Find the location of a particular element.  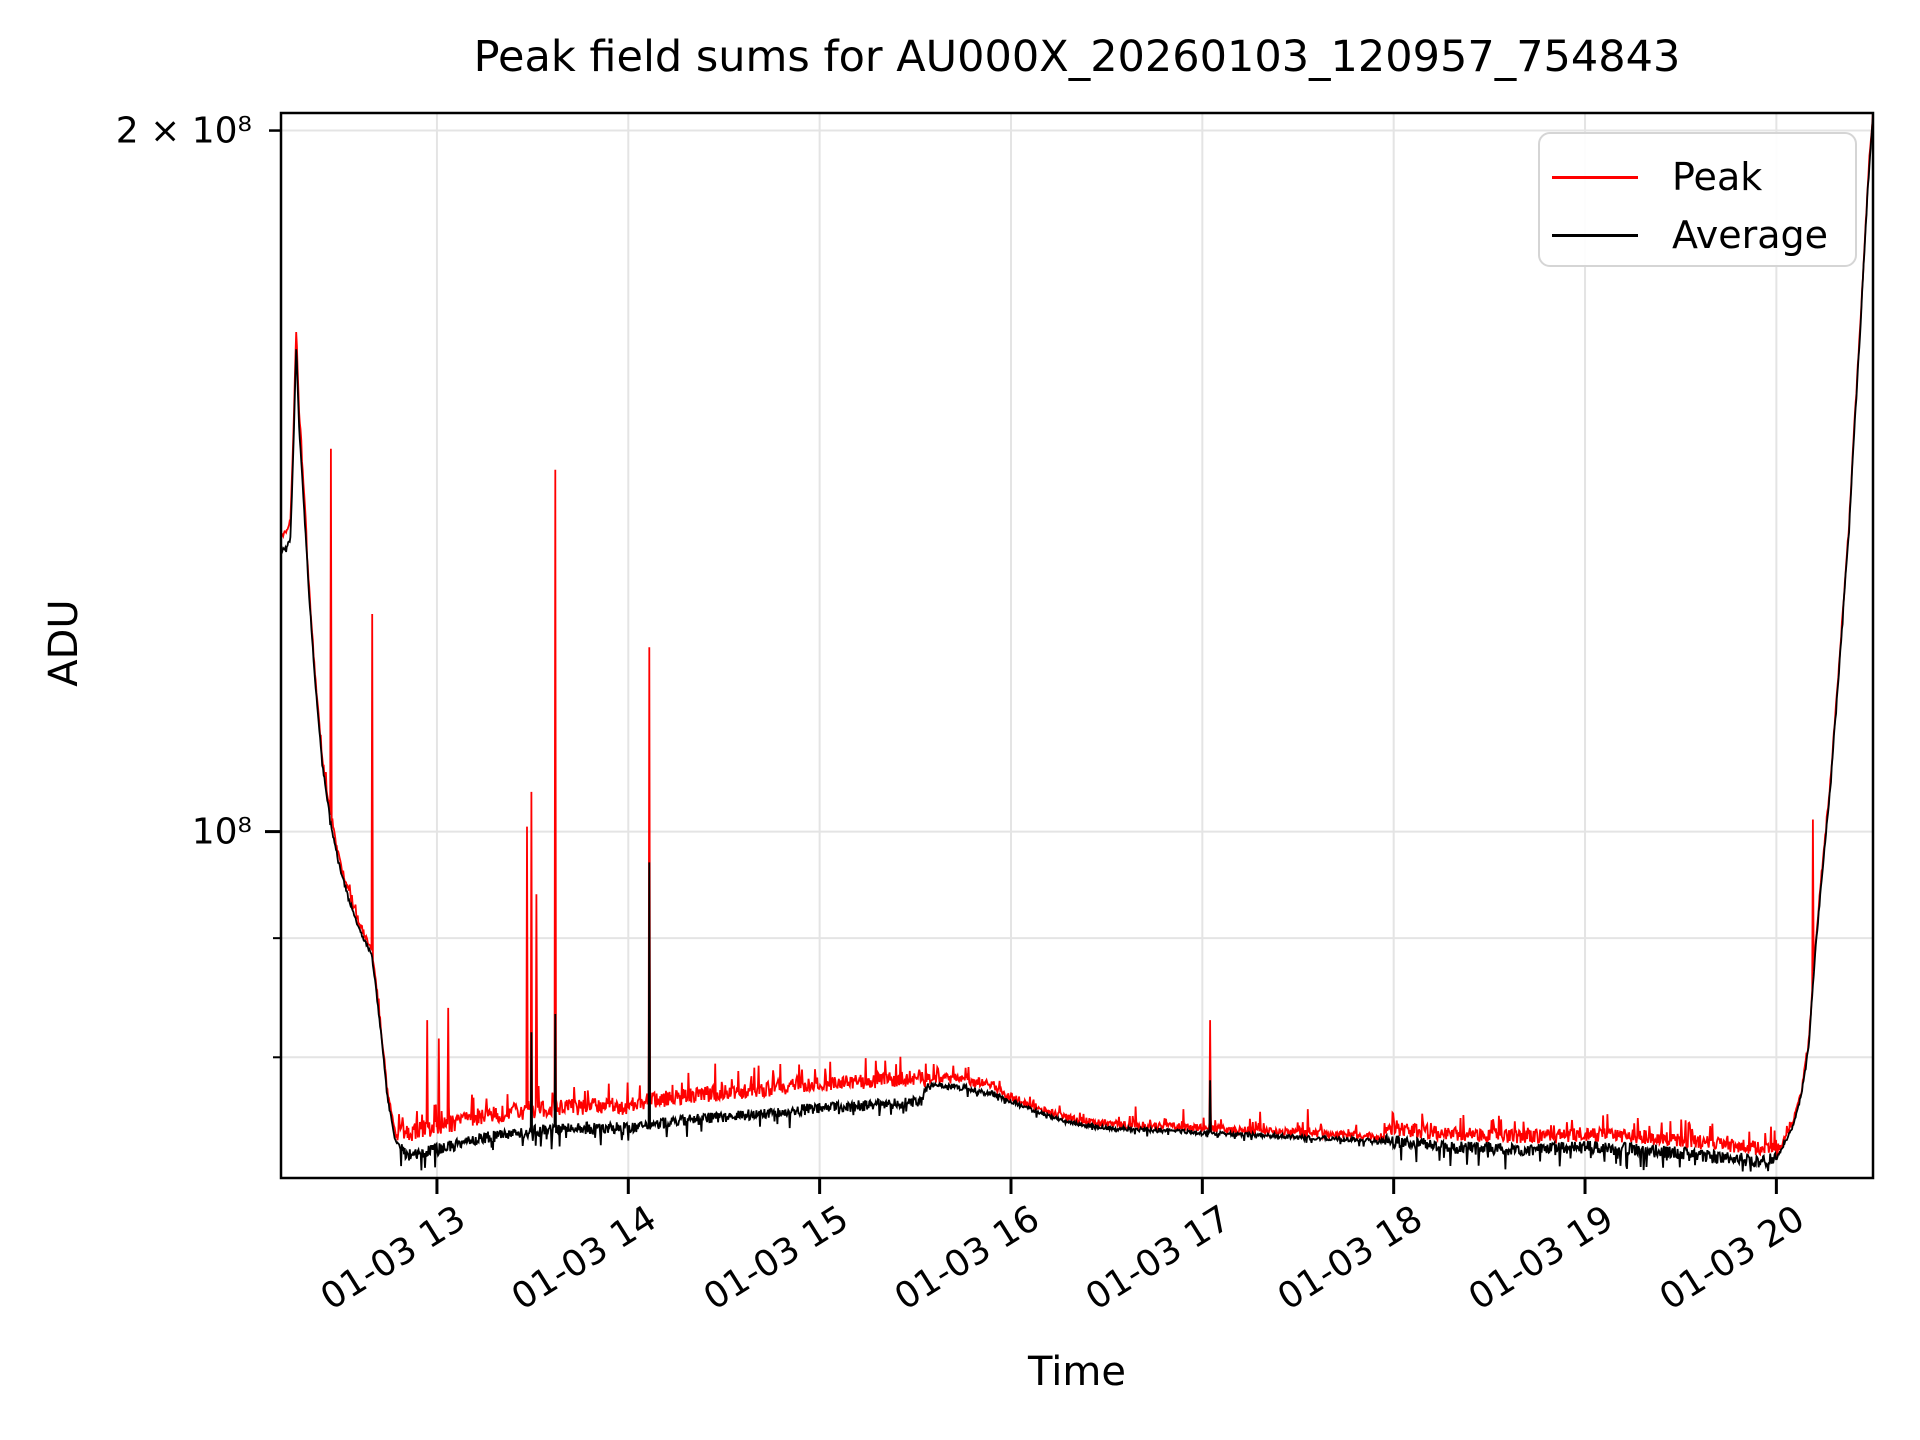

legend-label-average: Average is located at coordinates (1750, 235).